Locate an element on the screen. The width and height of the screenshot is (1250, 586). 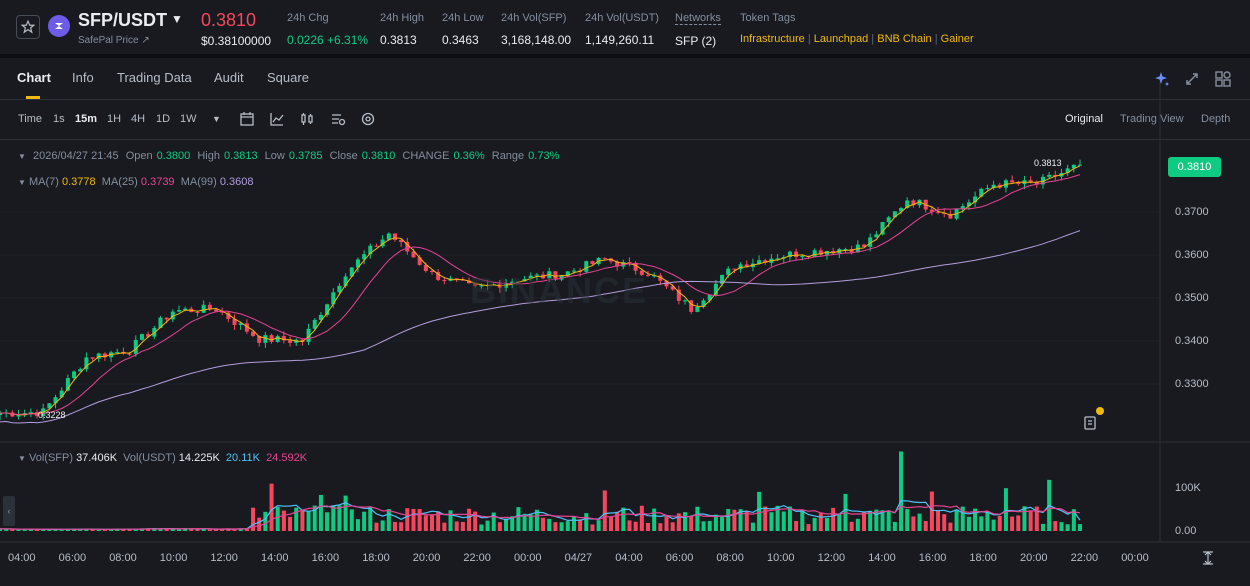
fullscreen-icon is located at coordinates (1192, 79).